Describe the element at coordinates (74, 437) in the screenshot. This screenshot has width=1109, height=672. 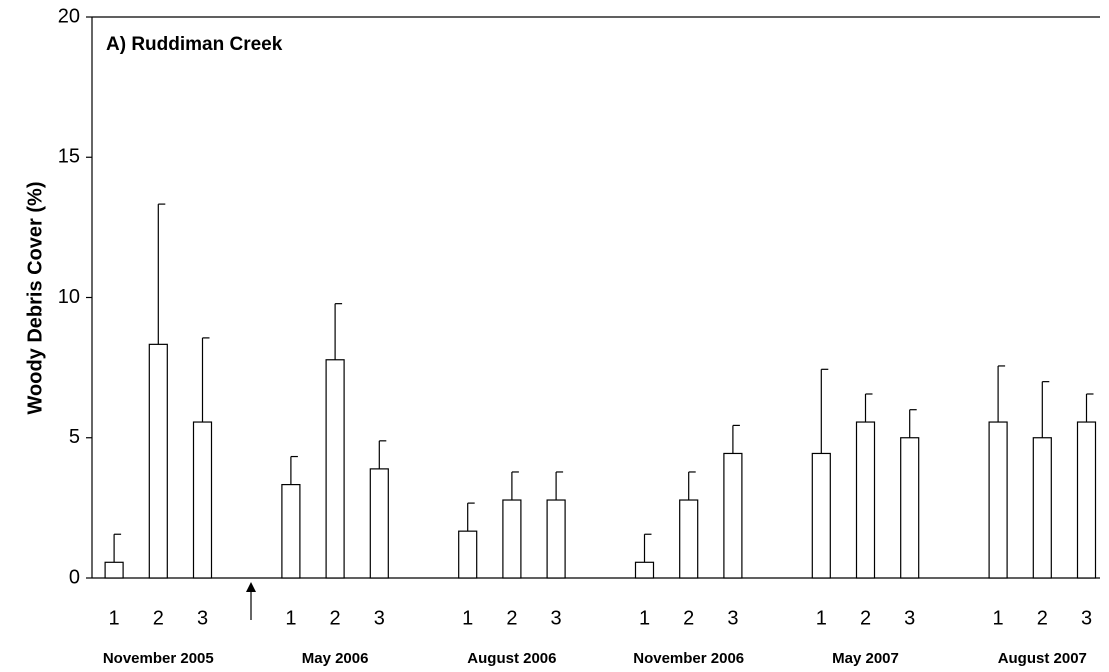
I see `y-tick-label: 5` at that location.